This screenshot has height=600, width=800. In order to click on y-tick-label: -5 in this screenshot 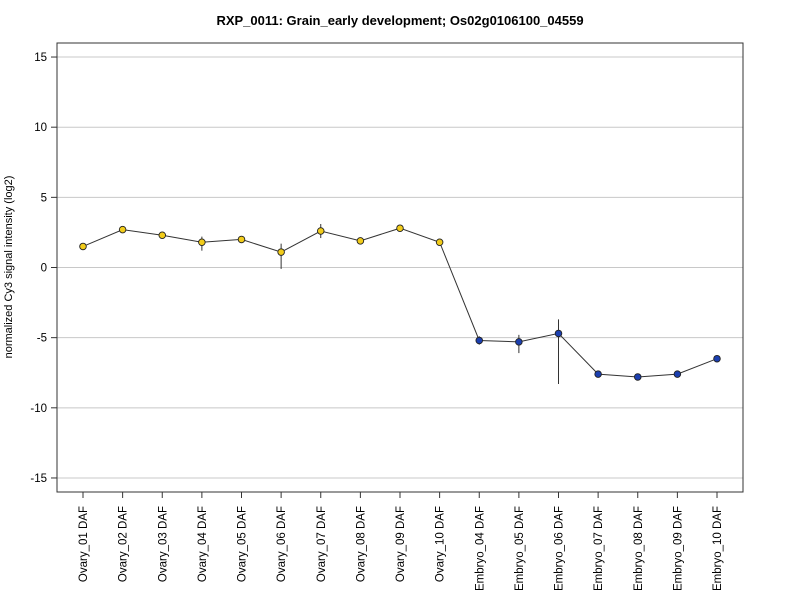, I will do `click(42, 339)`.